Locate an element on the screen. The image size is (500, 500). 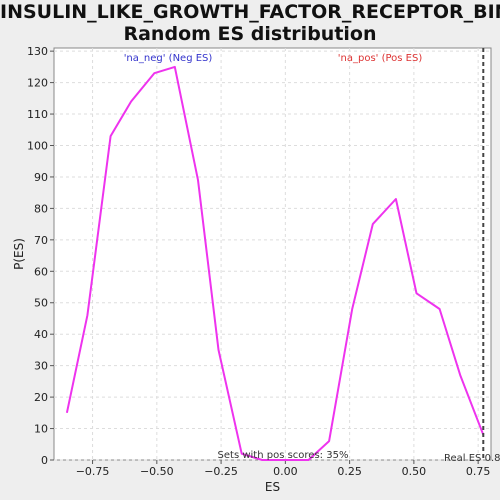
y-tick-label: 30 is located at coordinates (41, 366).